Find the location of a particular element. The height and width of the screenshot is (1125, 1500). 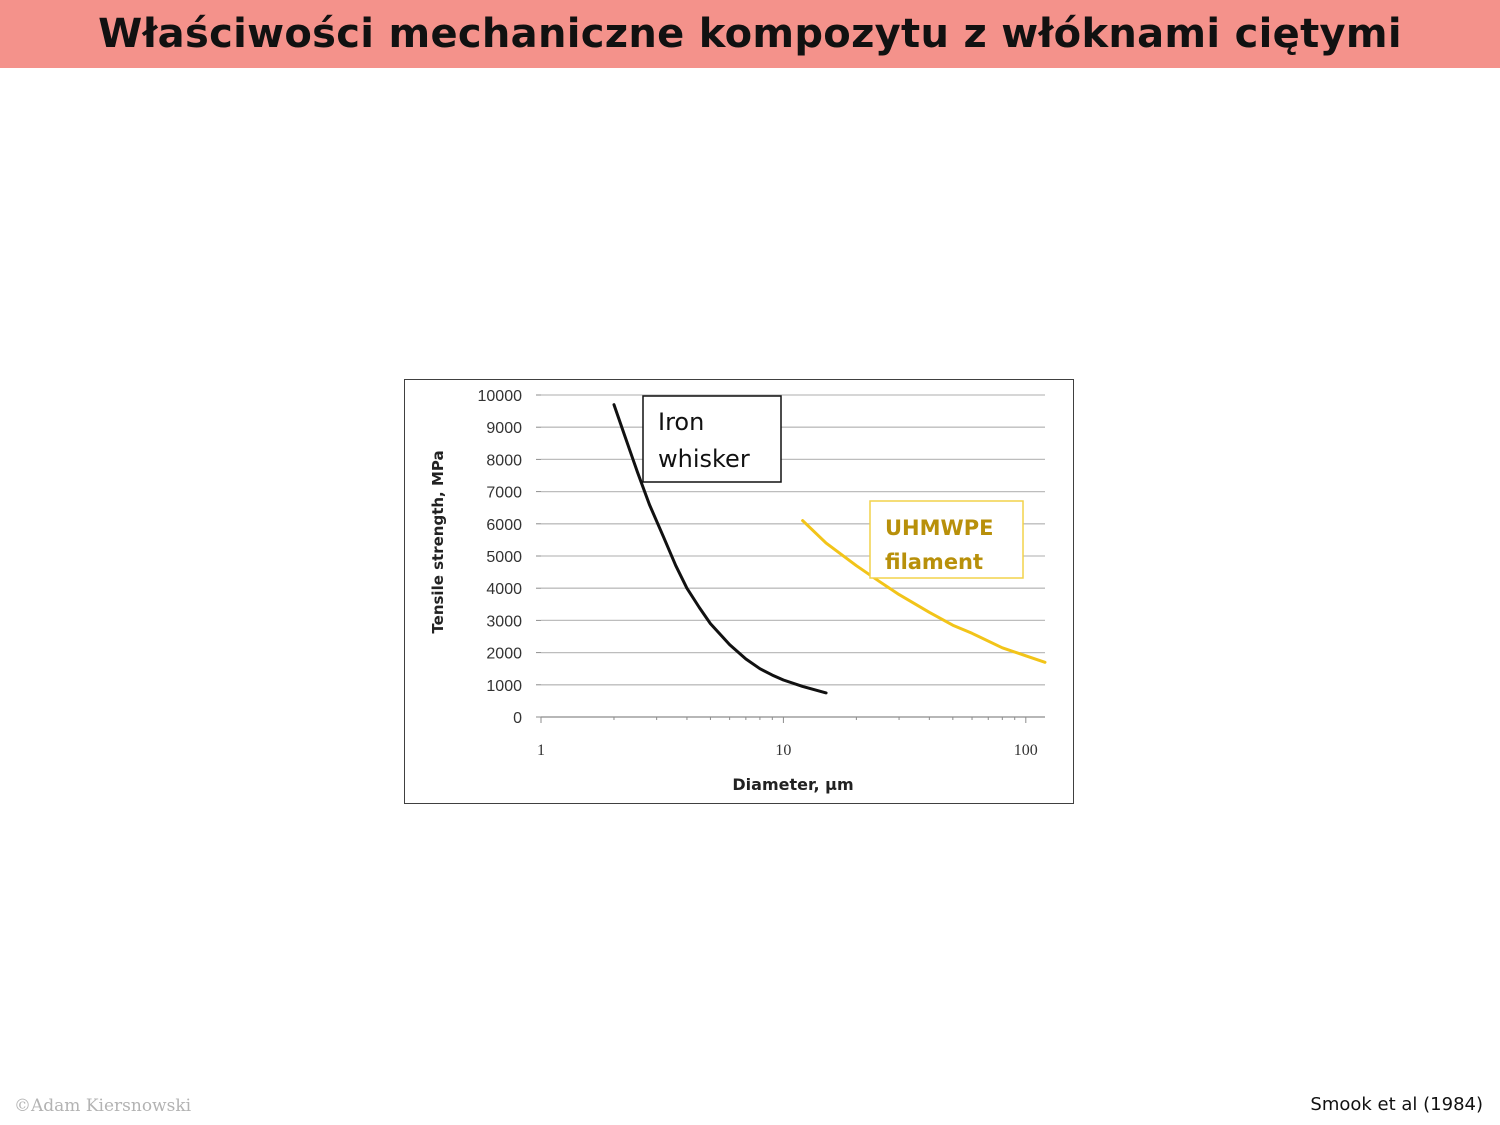

series-labels: Iron whisker UHMWPE filament is located at coordinates (833, 487).